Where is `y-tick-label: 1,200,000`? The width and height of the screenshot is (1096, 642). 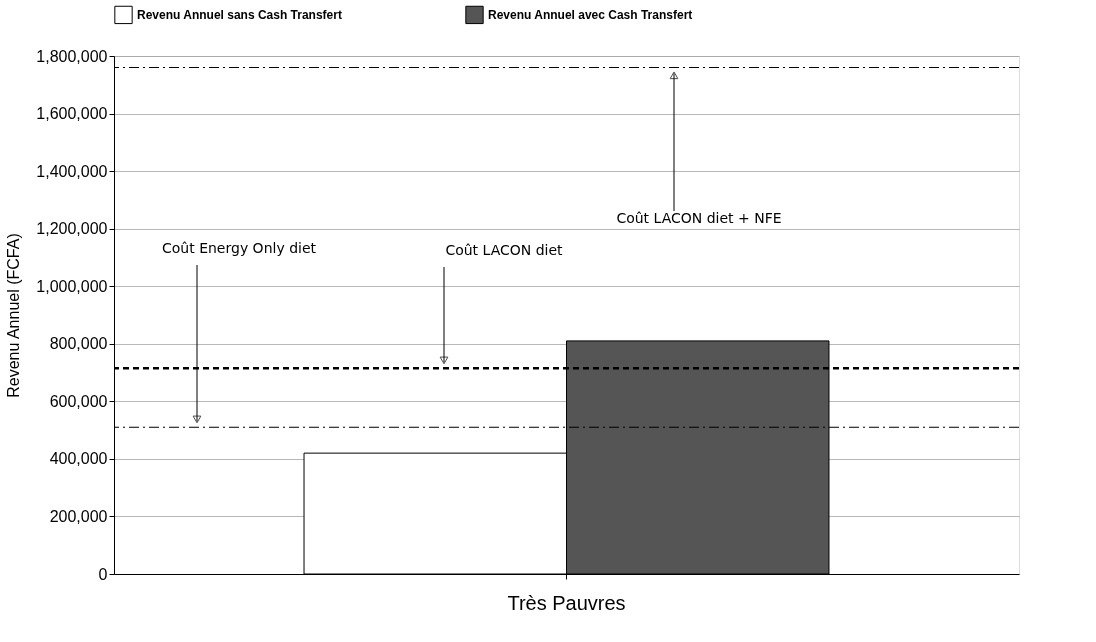 y-tick-label: 1,200,000 is located at coordinates (72, 229).